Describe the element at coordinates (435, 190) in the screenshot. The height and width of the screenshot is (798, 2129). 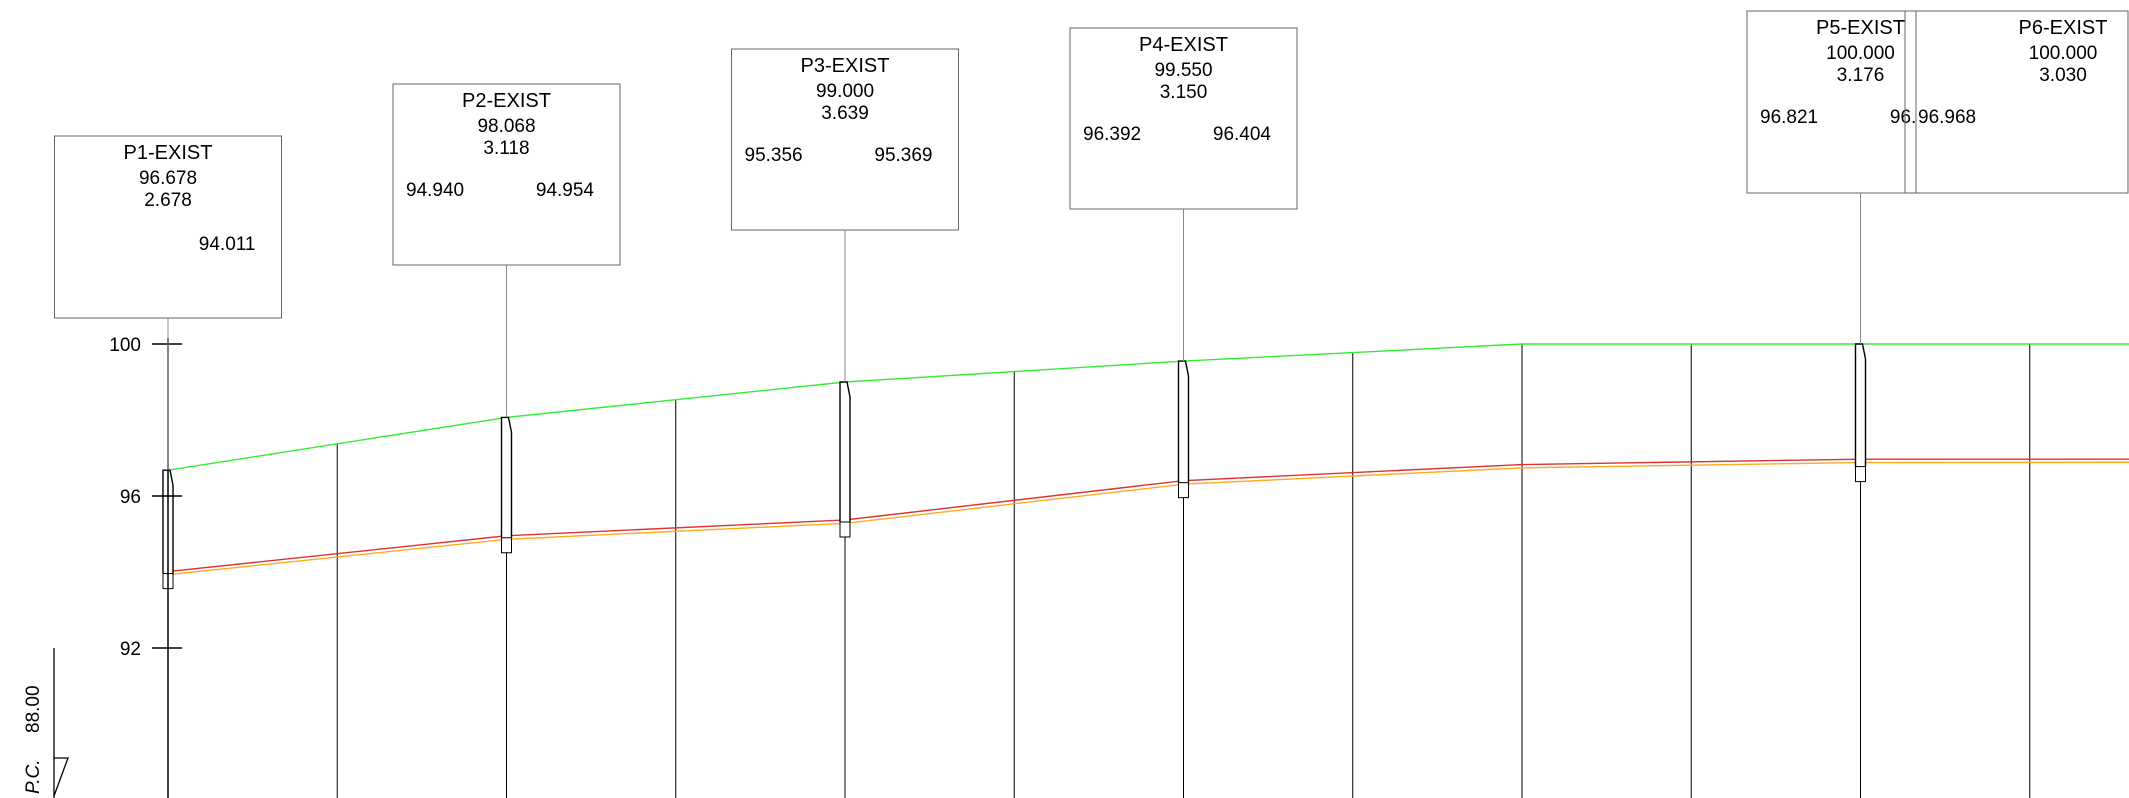
I see `manhole-invert-in: 94.940` at that location.